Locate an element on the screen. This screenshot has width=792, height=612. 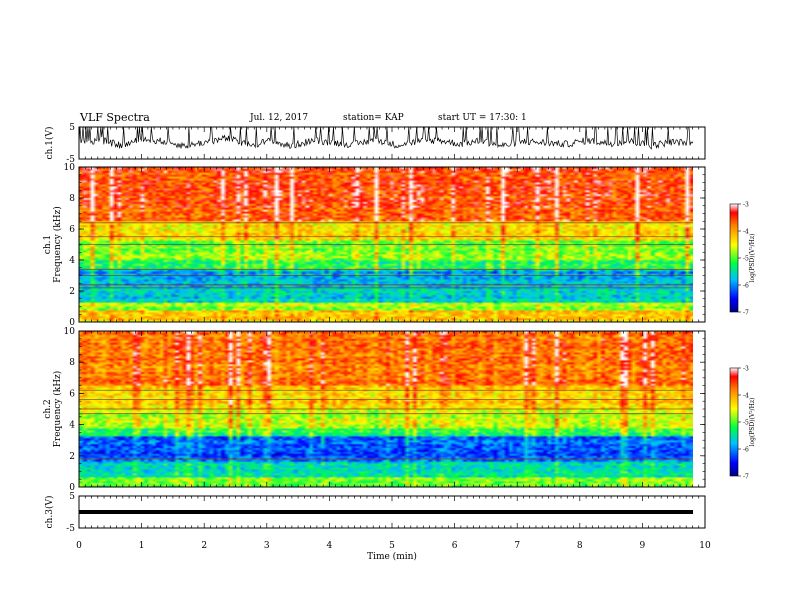
x-tick-label: 4 is located at coordinates (330, 546).